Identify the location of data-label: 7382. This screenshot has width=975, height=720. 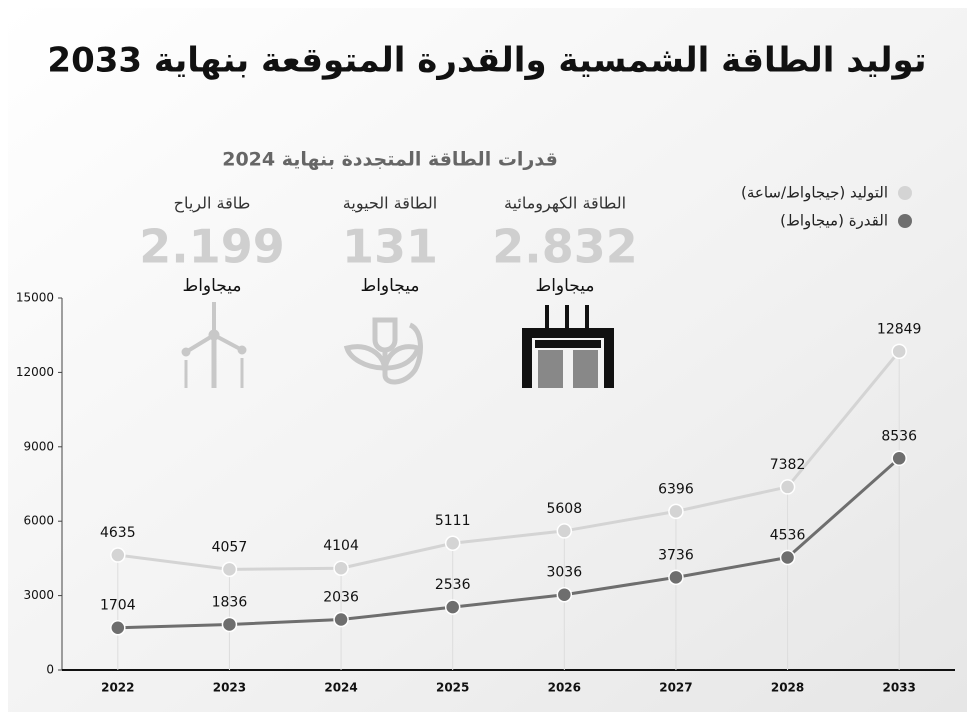
(788, 465).